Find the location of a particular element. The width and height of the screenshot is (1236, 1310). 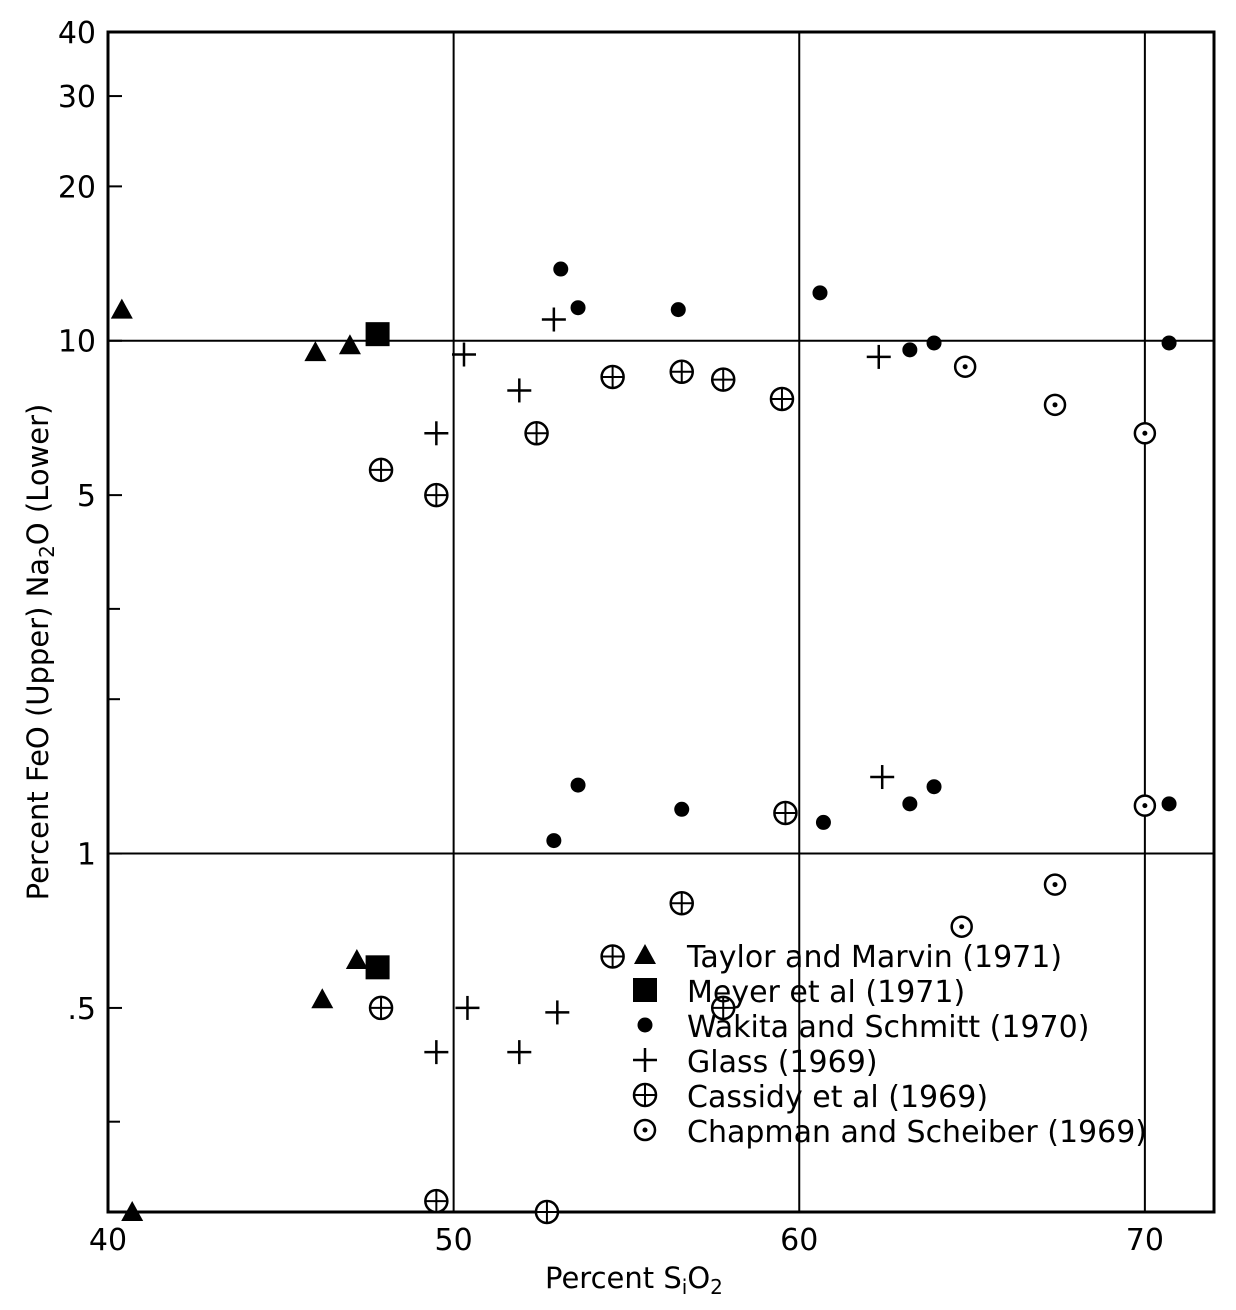

y-tick-label: 10 is located at coordinates (77, 342).